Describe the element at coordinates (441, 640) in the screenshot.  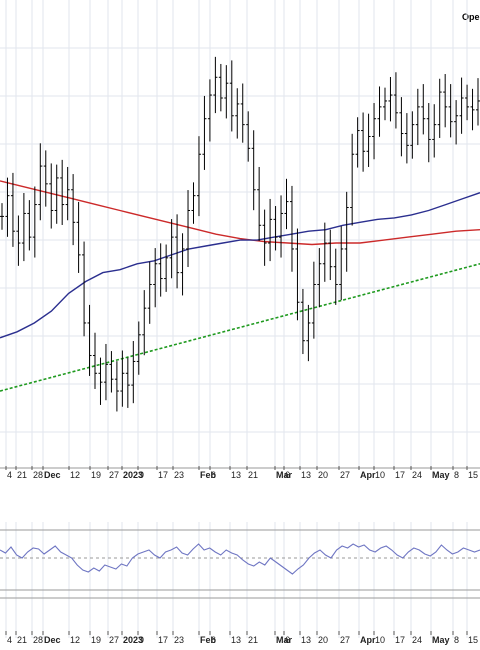
I see `x-axis-tick-label: May` at that location.